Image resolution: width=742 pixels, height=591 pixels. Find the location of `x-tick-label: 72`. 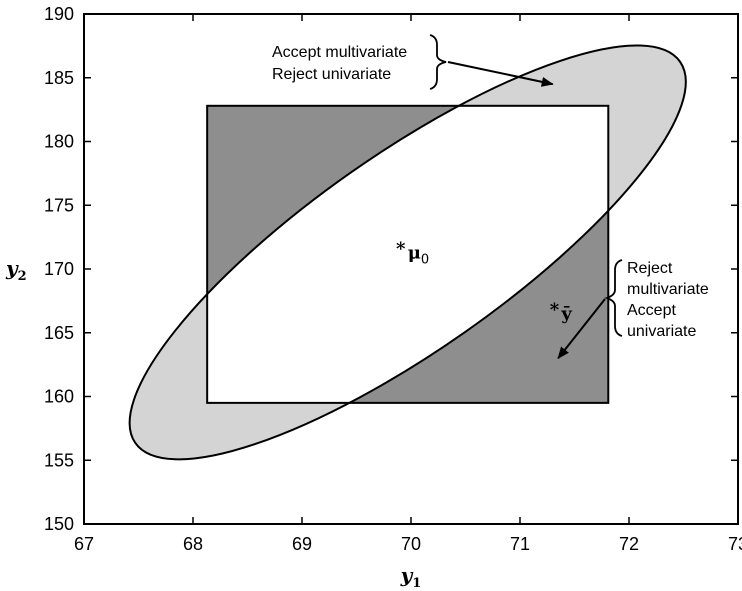

x-tick-label: 72 is located at coordinates (629, 544).